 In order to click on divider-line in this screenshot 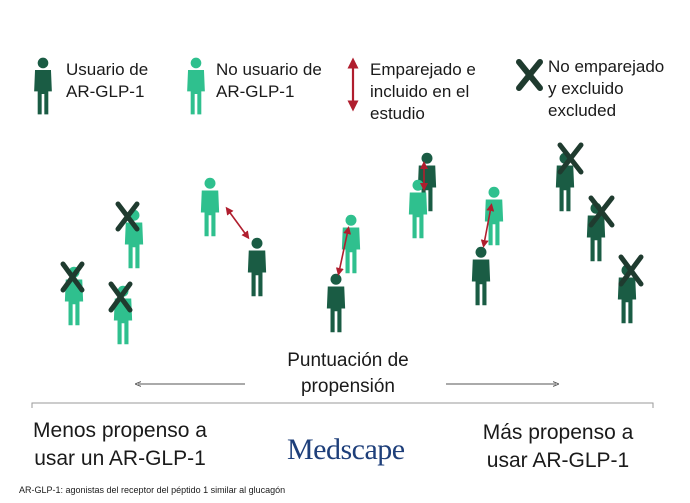, I will do `click(342, 405)`.